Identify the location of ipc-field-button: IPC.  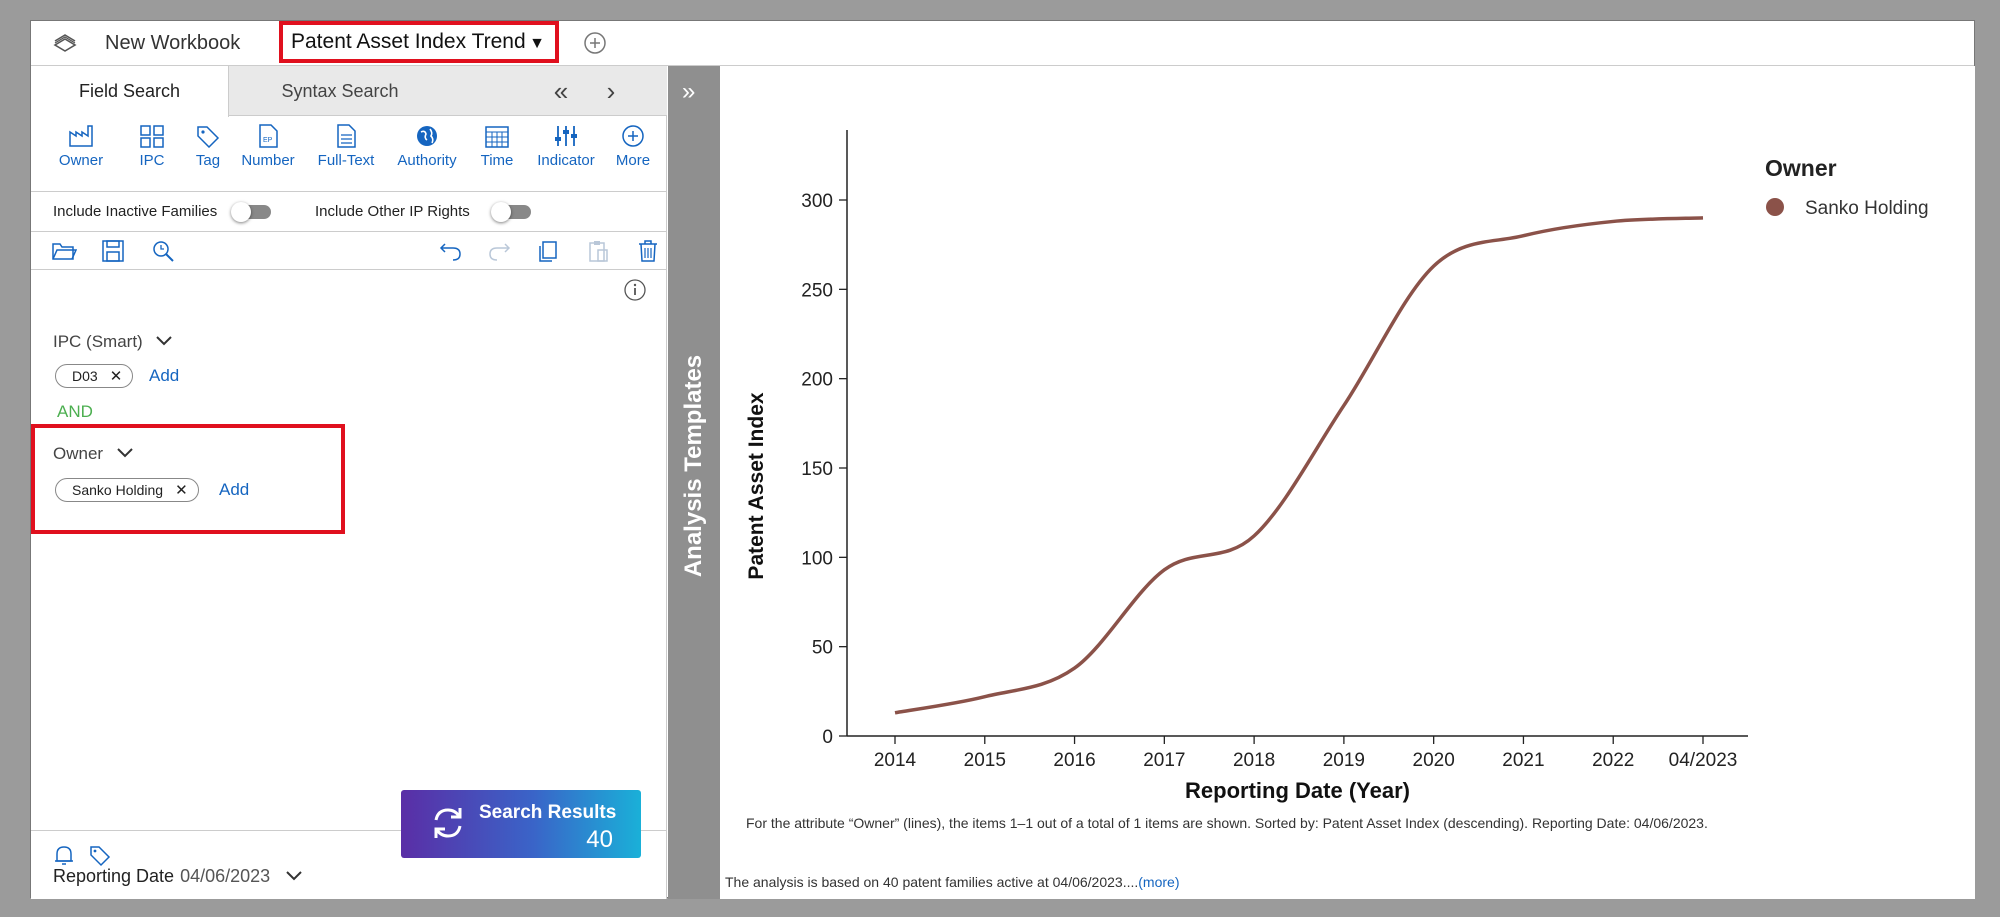
(152, 146).